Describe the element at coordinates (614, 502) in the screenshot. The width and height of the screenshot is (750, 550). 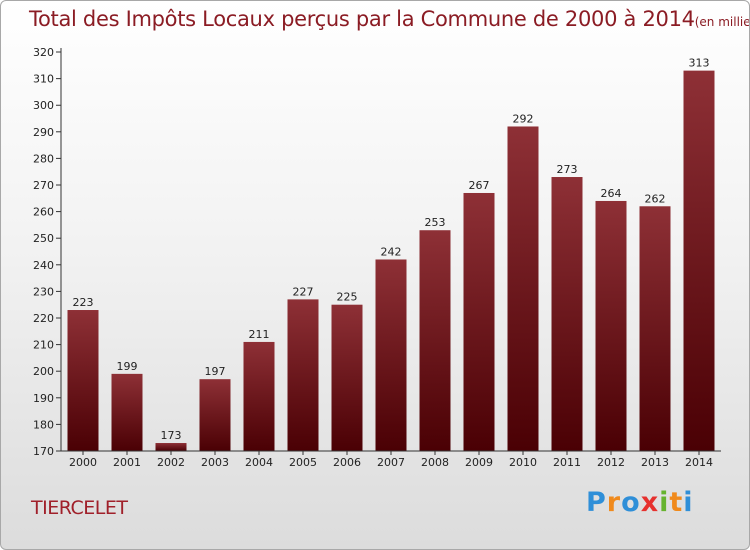
I see `logo-letter: r` at that location.